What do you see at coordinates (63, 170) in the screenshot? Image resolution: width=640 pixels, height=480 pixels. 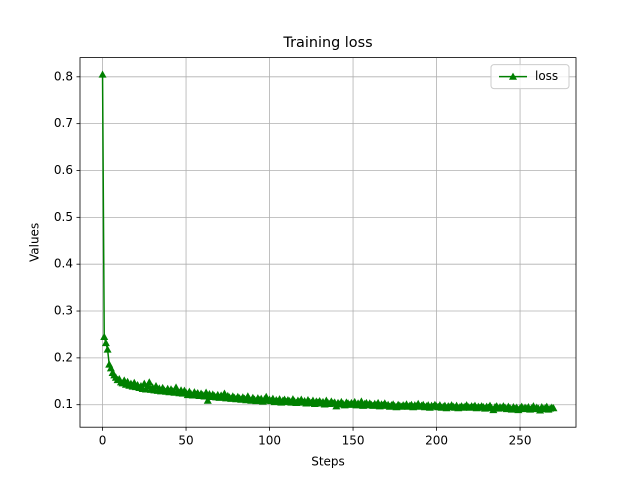 I see `y-tick-label: 0.6` at bounding box center [63, 170].